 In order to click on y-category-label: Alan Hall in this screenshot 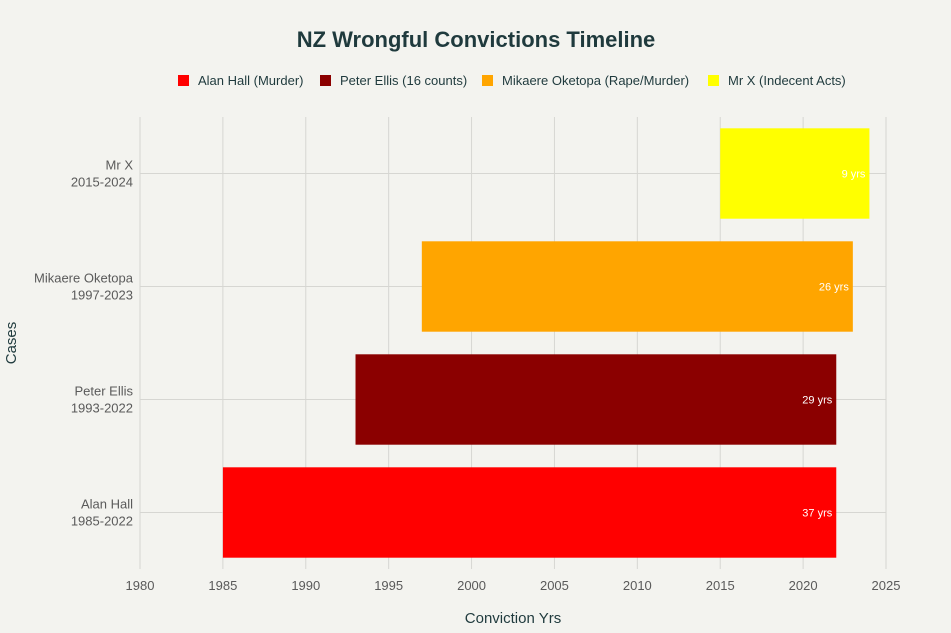, I will do `click(107, 504)`.